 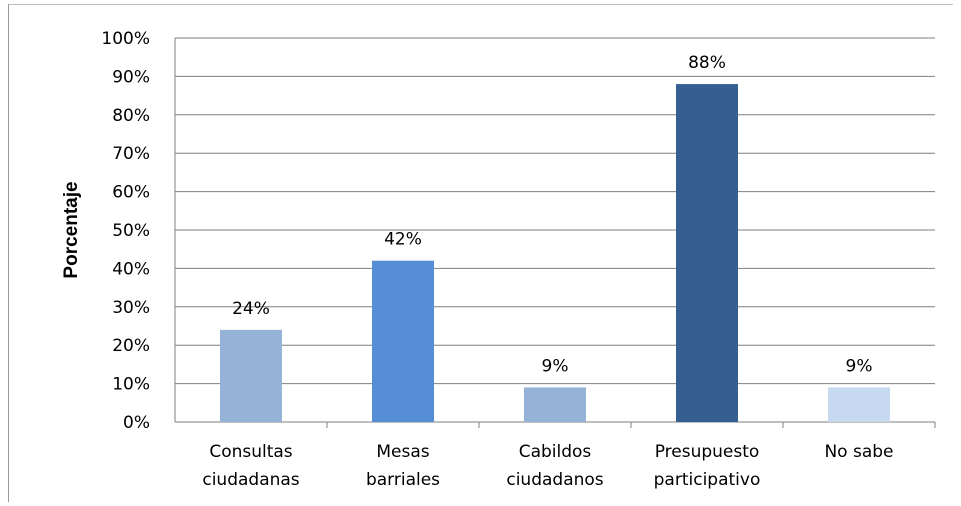 I want to click on data-label: 42%, so click(x=403, y=240).